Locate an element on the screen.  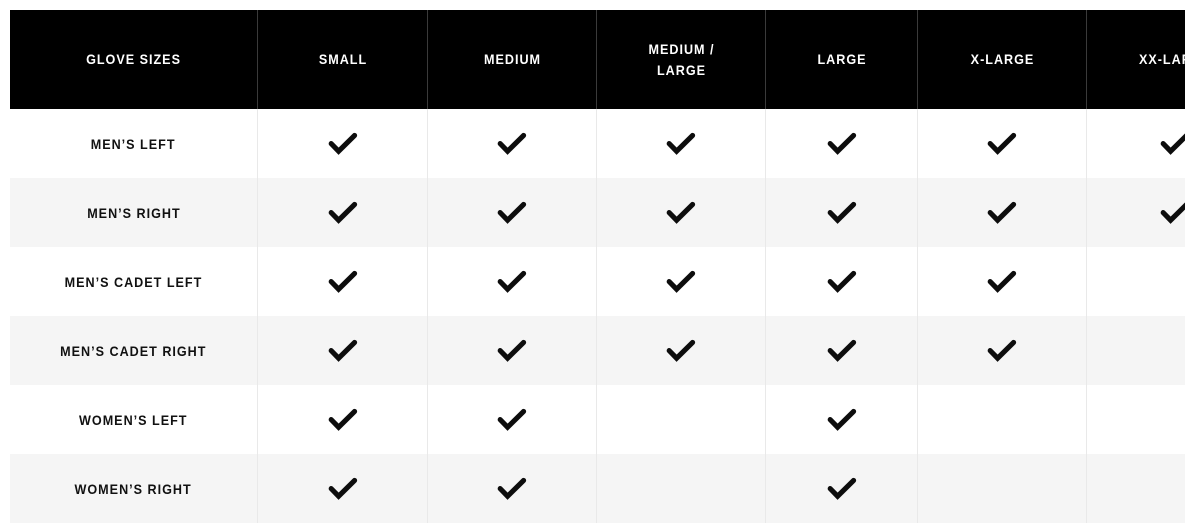
column-header-small: SMALL is located at coordinates (343, 59).